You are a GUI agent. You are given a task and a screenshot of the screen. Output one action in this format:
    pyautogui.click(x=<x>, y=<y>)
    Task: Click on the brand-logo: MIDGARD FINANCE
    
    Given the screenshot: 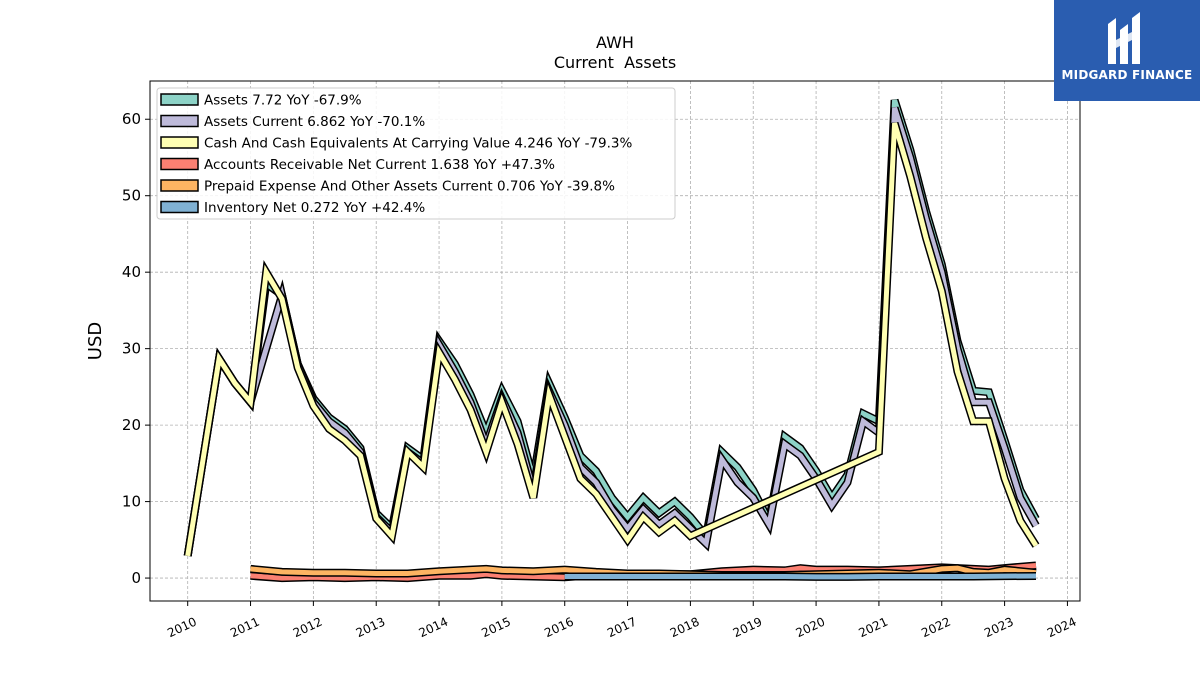 What is the action you would take?
    pyautogui.click(x=1127, y=50)
    